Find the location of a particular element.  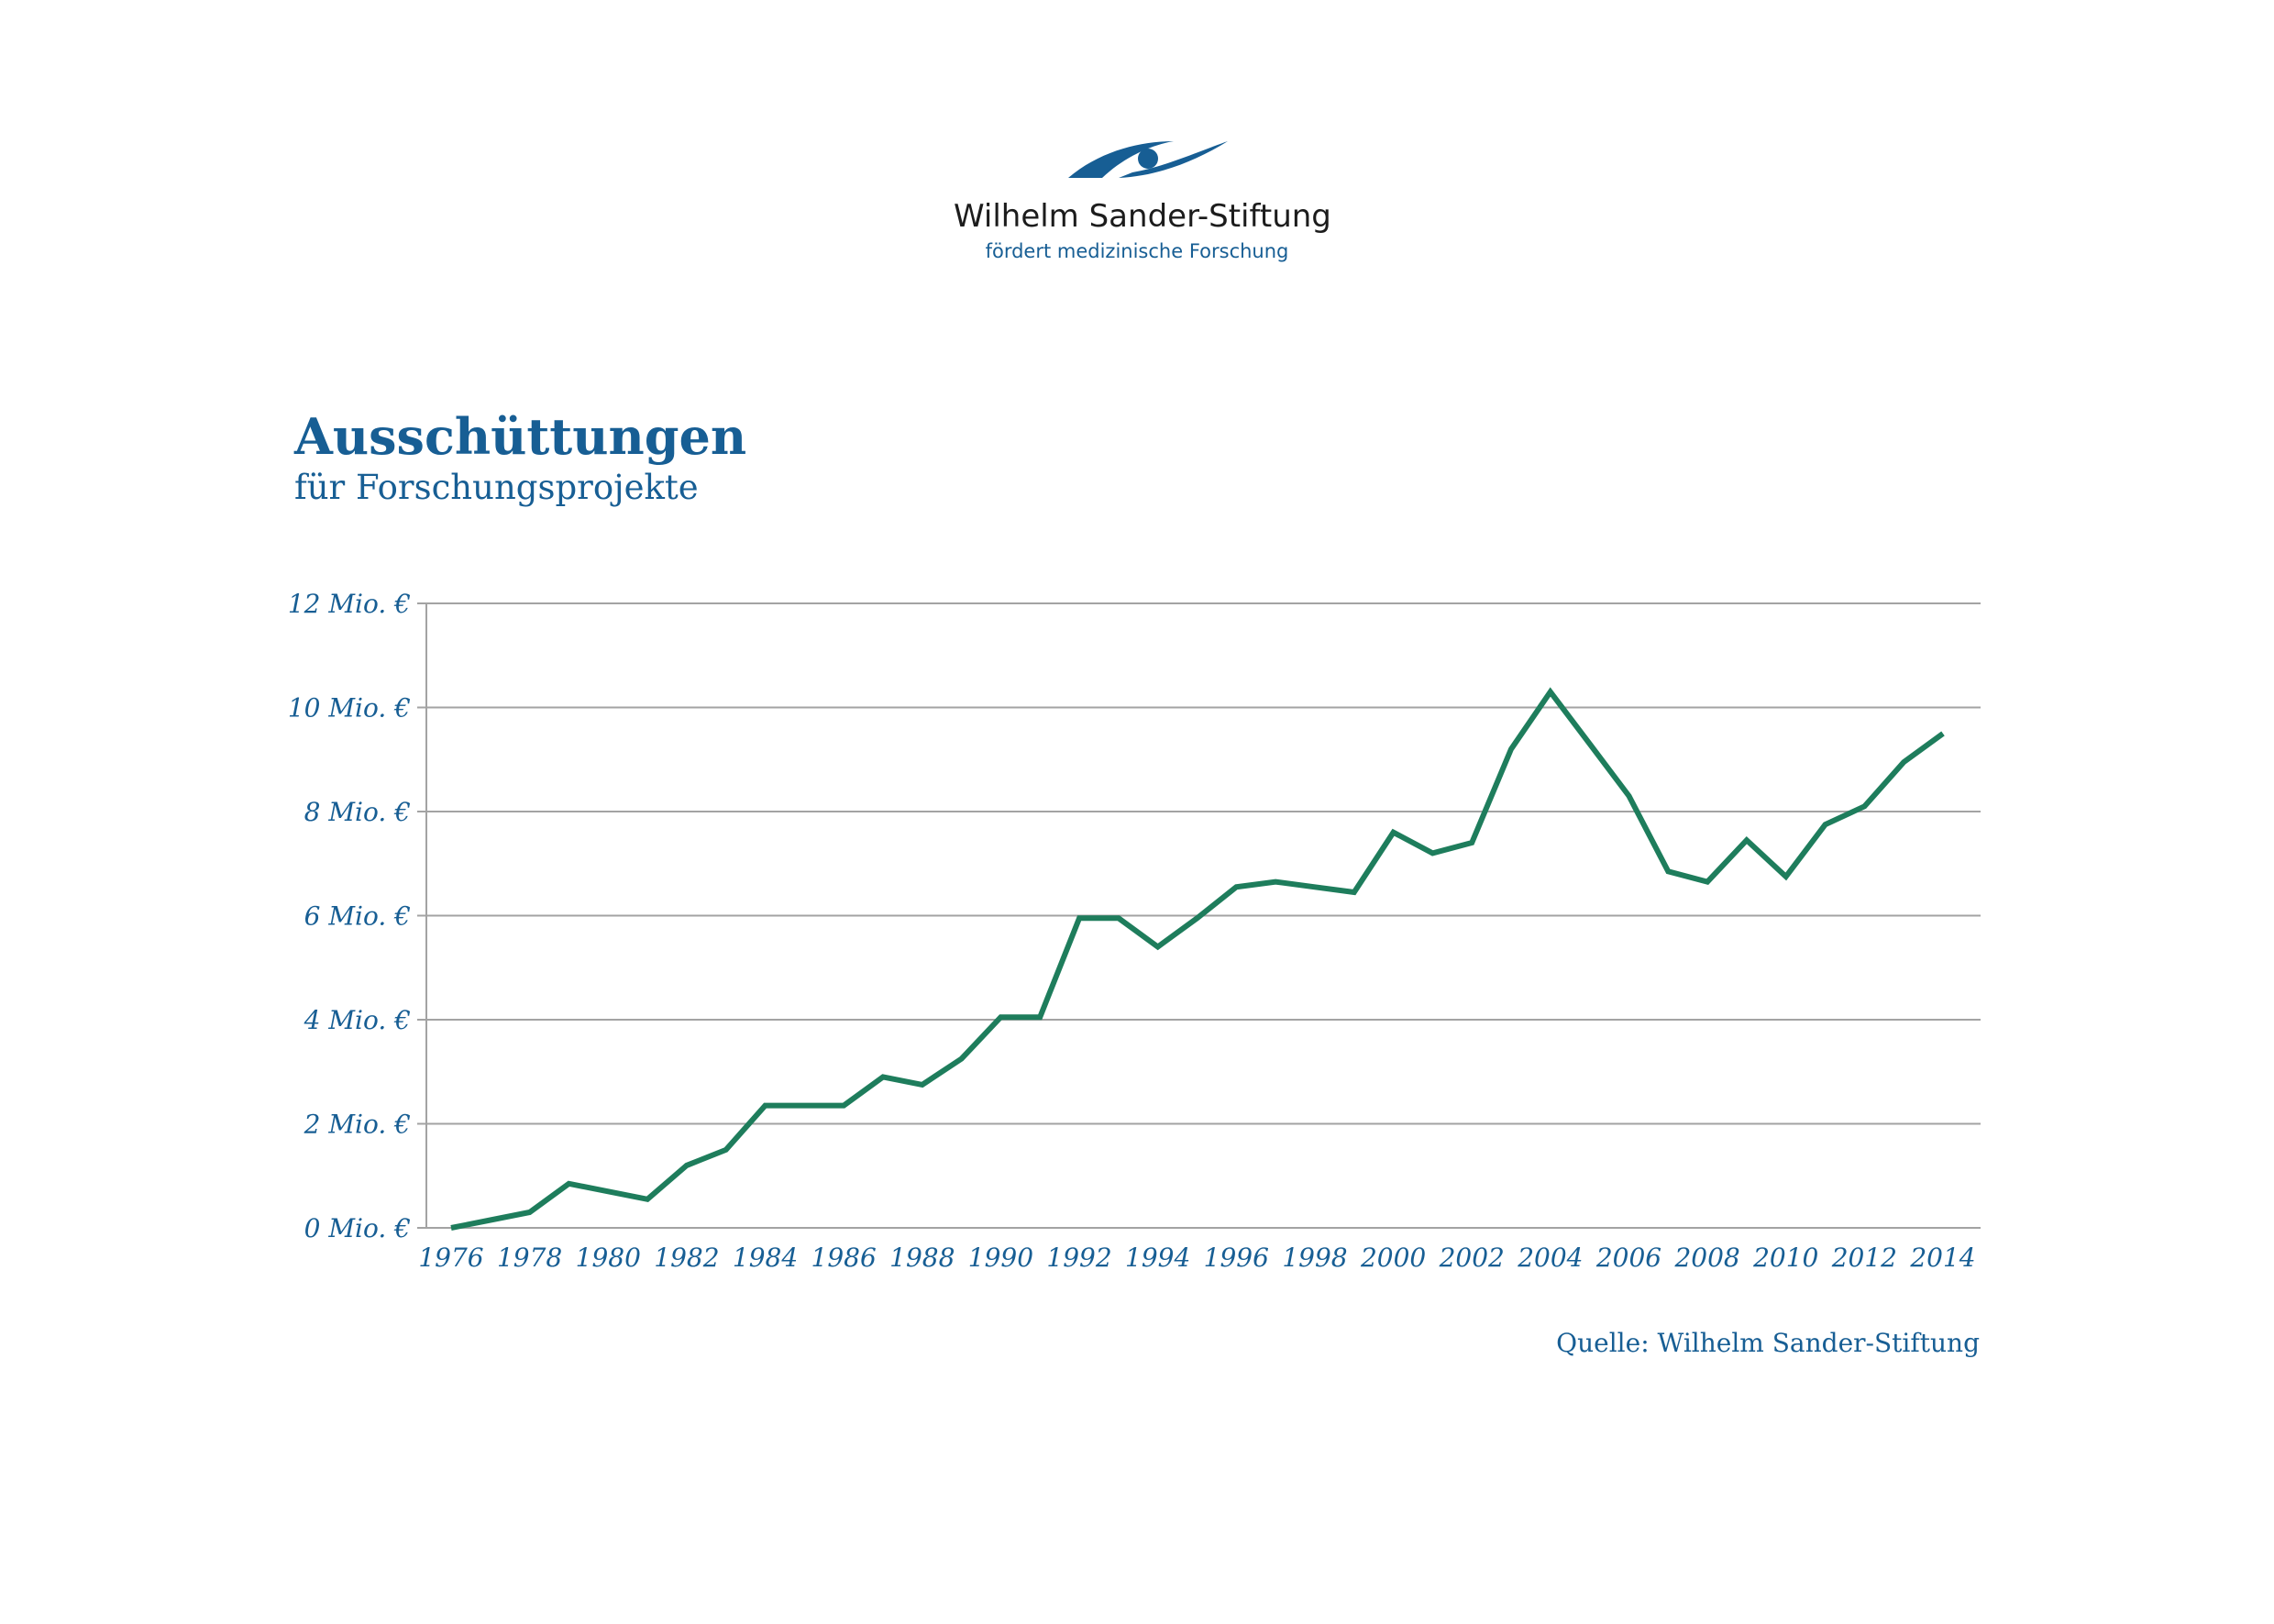

x-tick-label: 1996 is located at coordinates (1236, 1258).